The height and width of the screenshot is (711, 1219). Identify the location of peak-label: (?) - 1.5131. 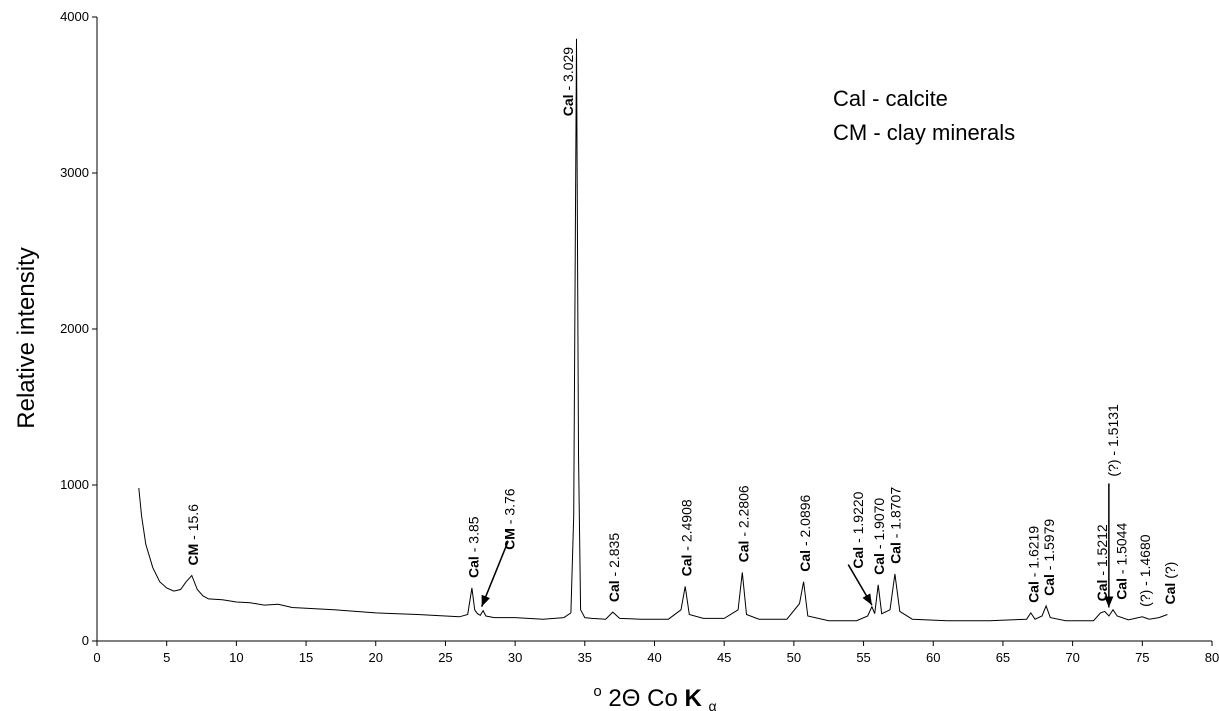
(1113, 440).